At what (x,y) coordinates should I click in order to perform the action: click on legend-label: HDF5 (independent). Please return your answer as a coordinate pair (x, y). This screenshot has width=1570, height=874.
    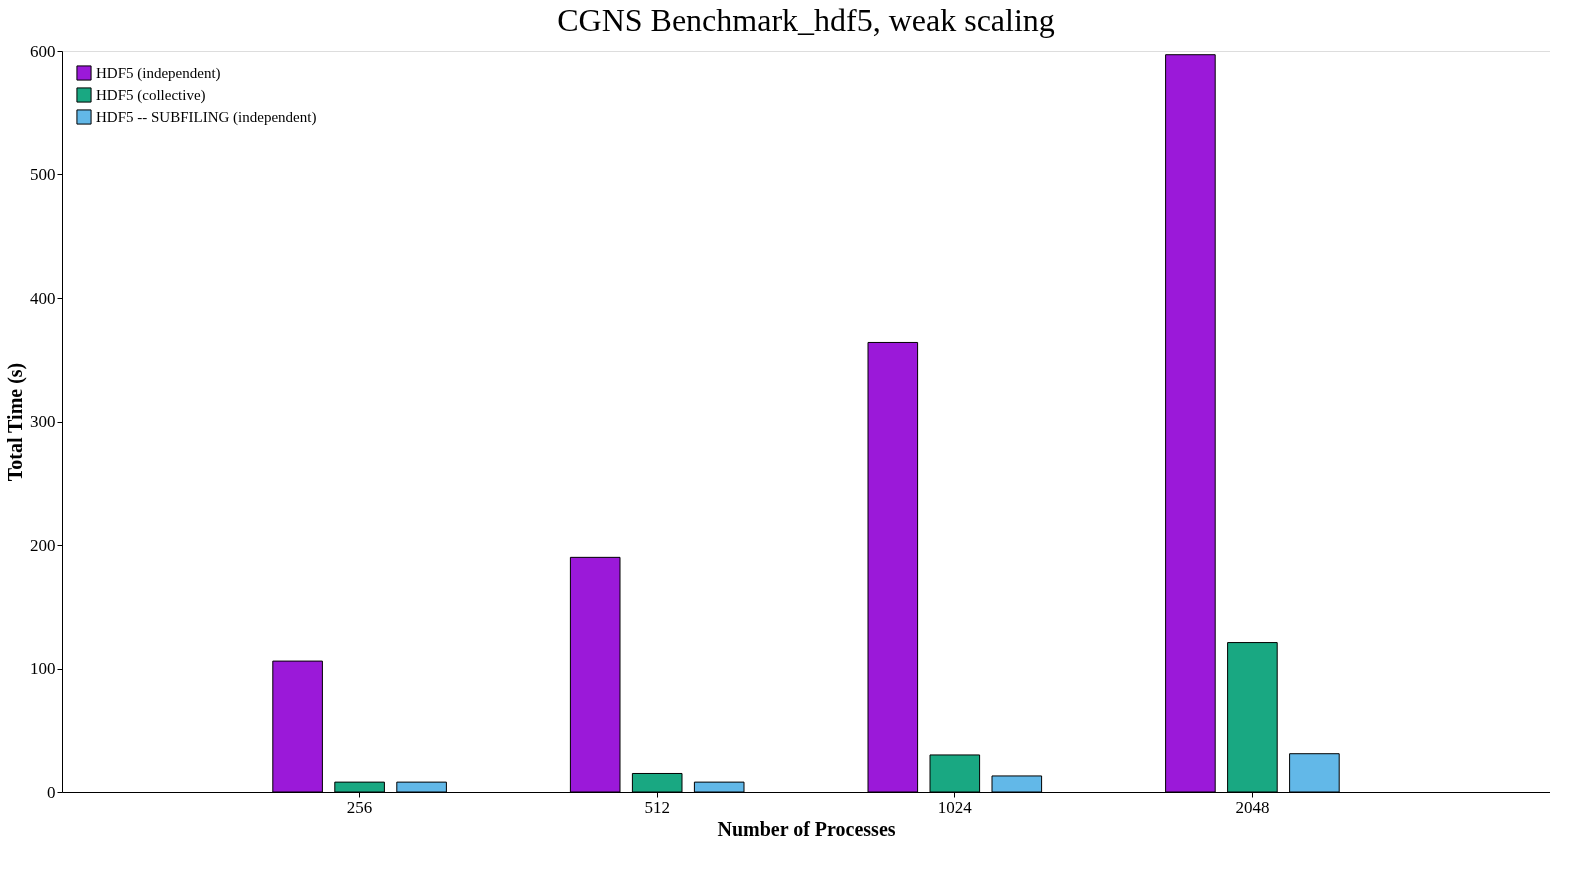
    Looking at the image, I should click on (158, 73).